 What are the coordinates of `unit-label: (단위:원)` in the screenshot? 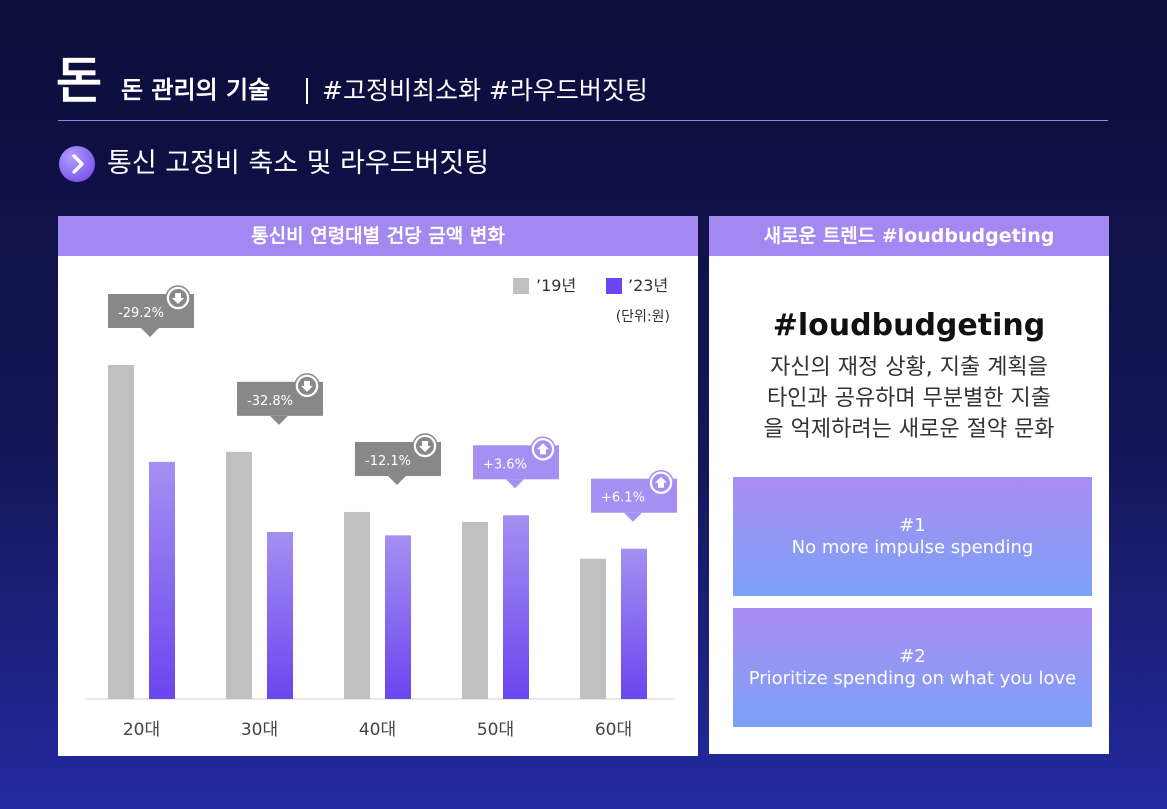 It's located at (643, 317).